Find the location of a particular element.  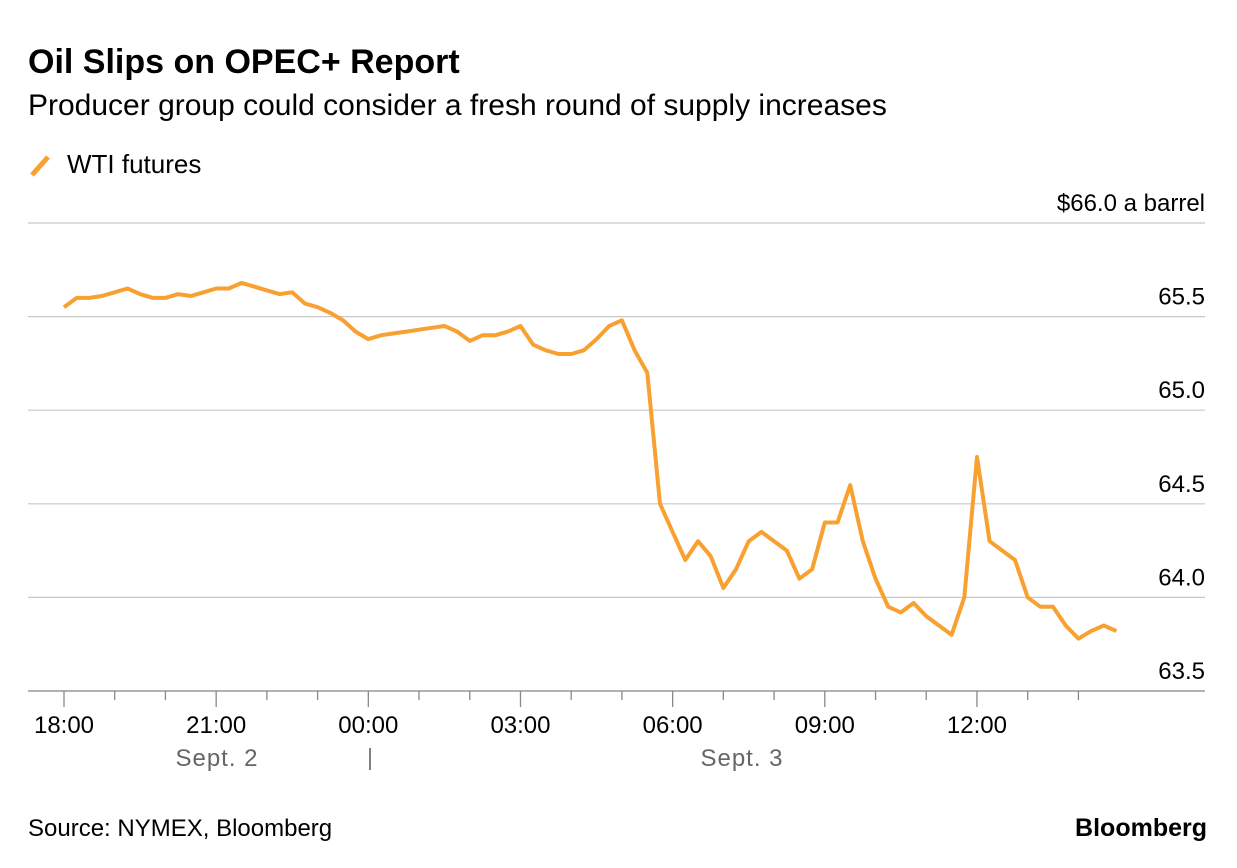

x-tick-label: 03:00 is located at coordinates (520, 725).